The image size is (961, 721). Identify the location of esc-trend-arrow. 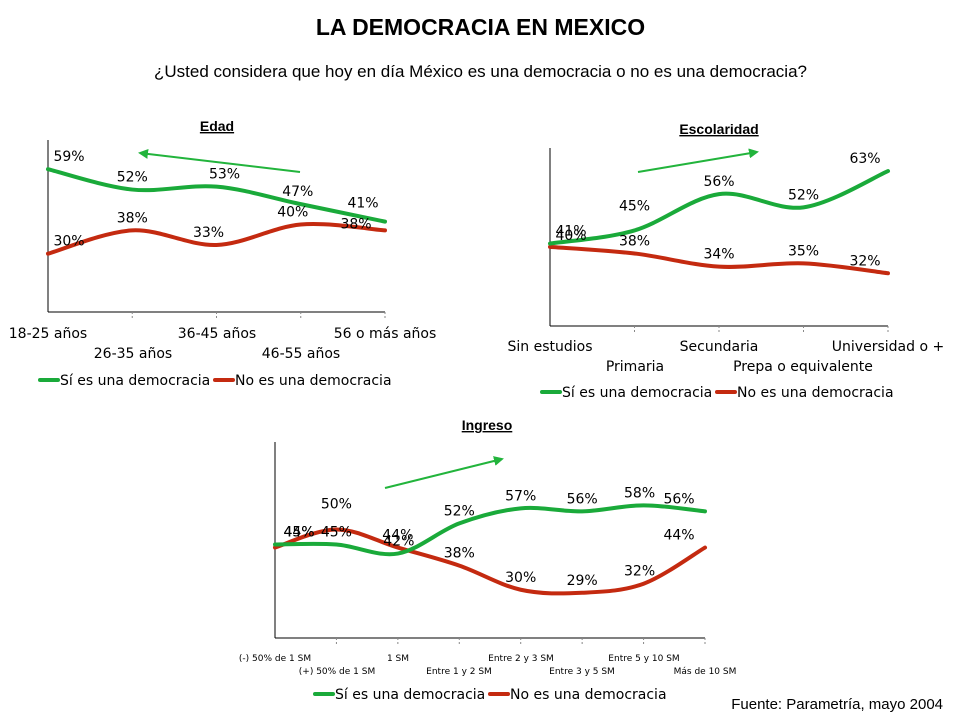
(698, 160).